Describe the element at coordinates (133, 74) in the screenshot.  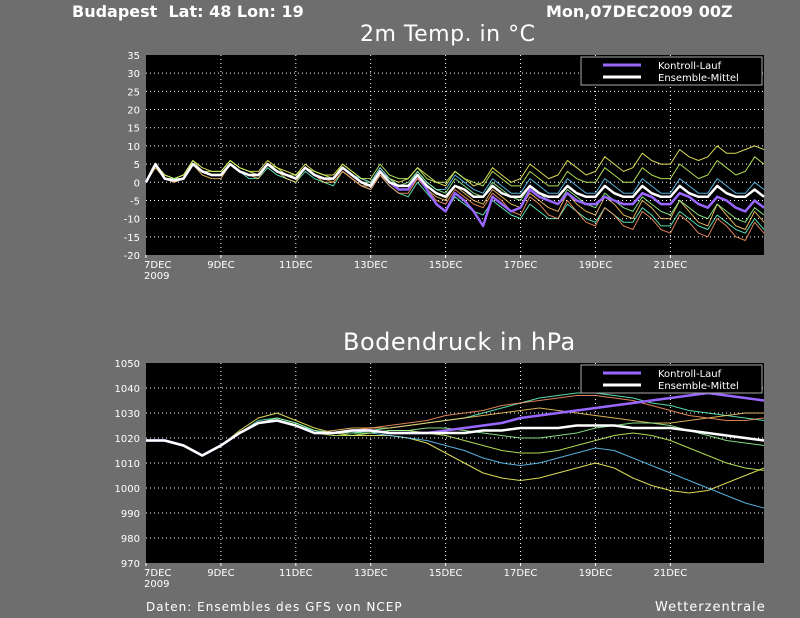
I see `y-tick-label: 30` at that location.